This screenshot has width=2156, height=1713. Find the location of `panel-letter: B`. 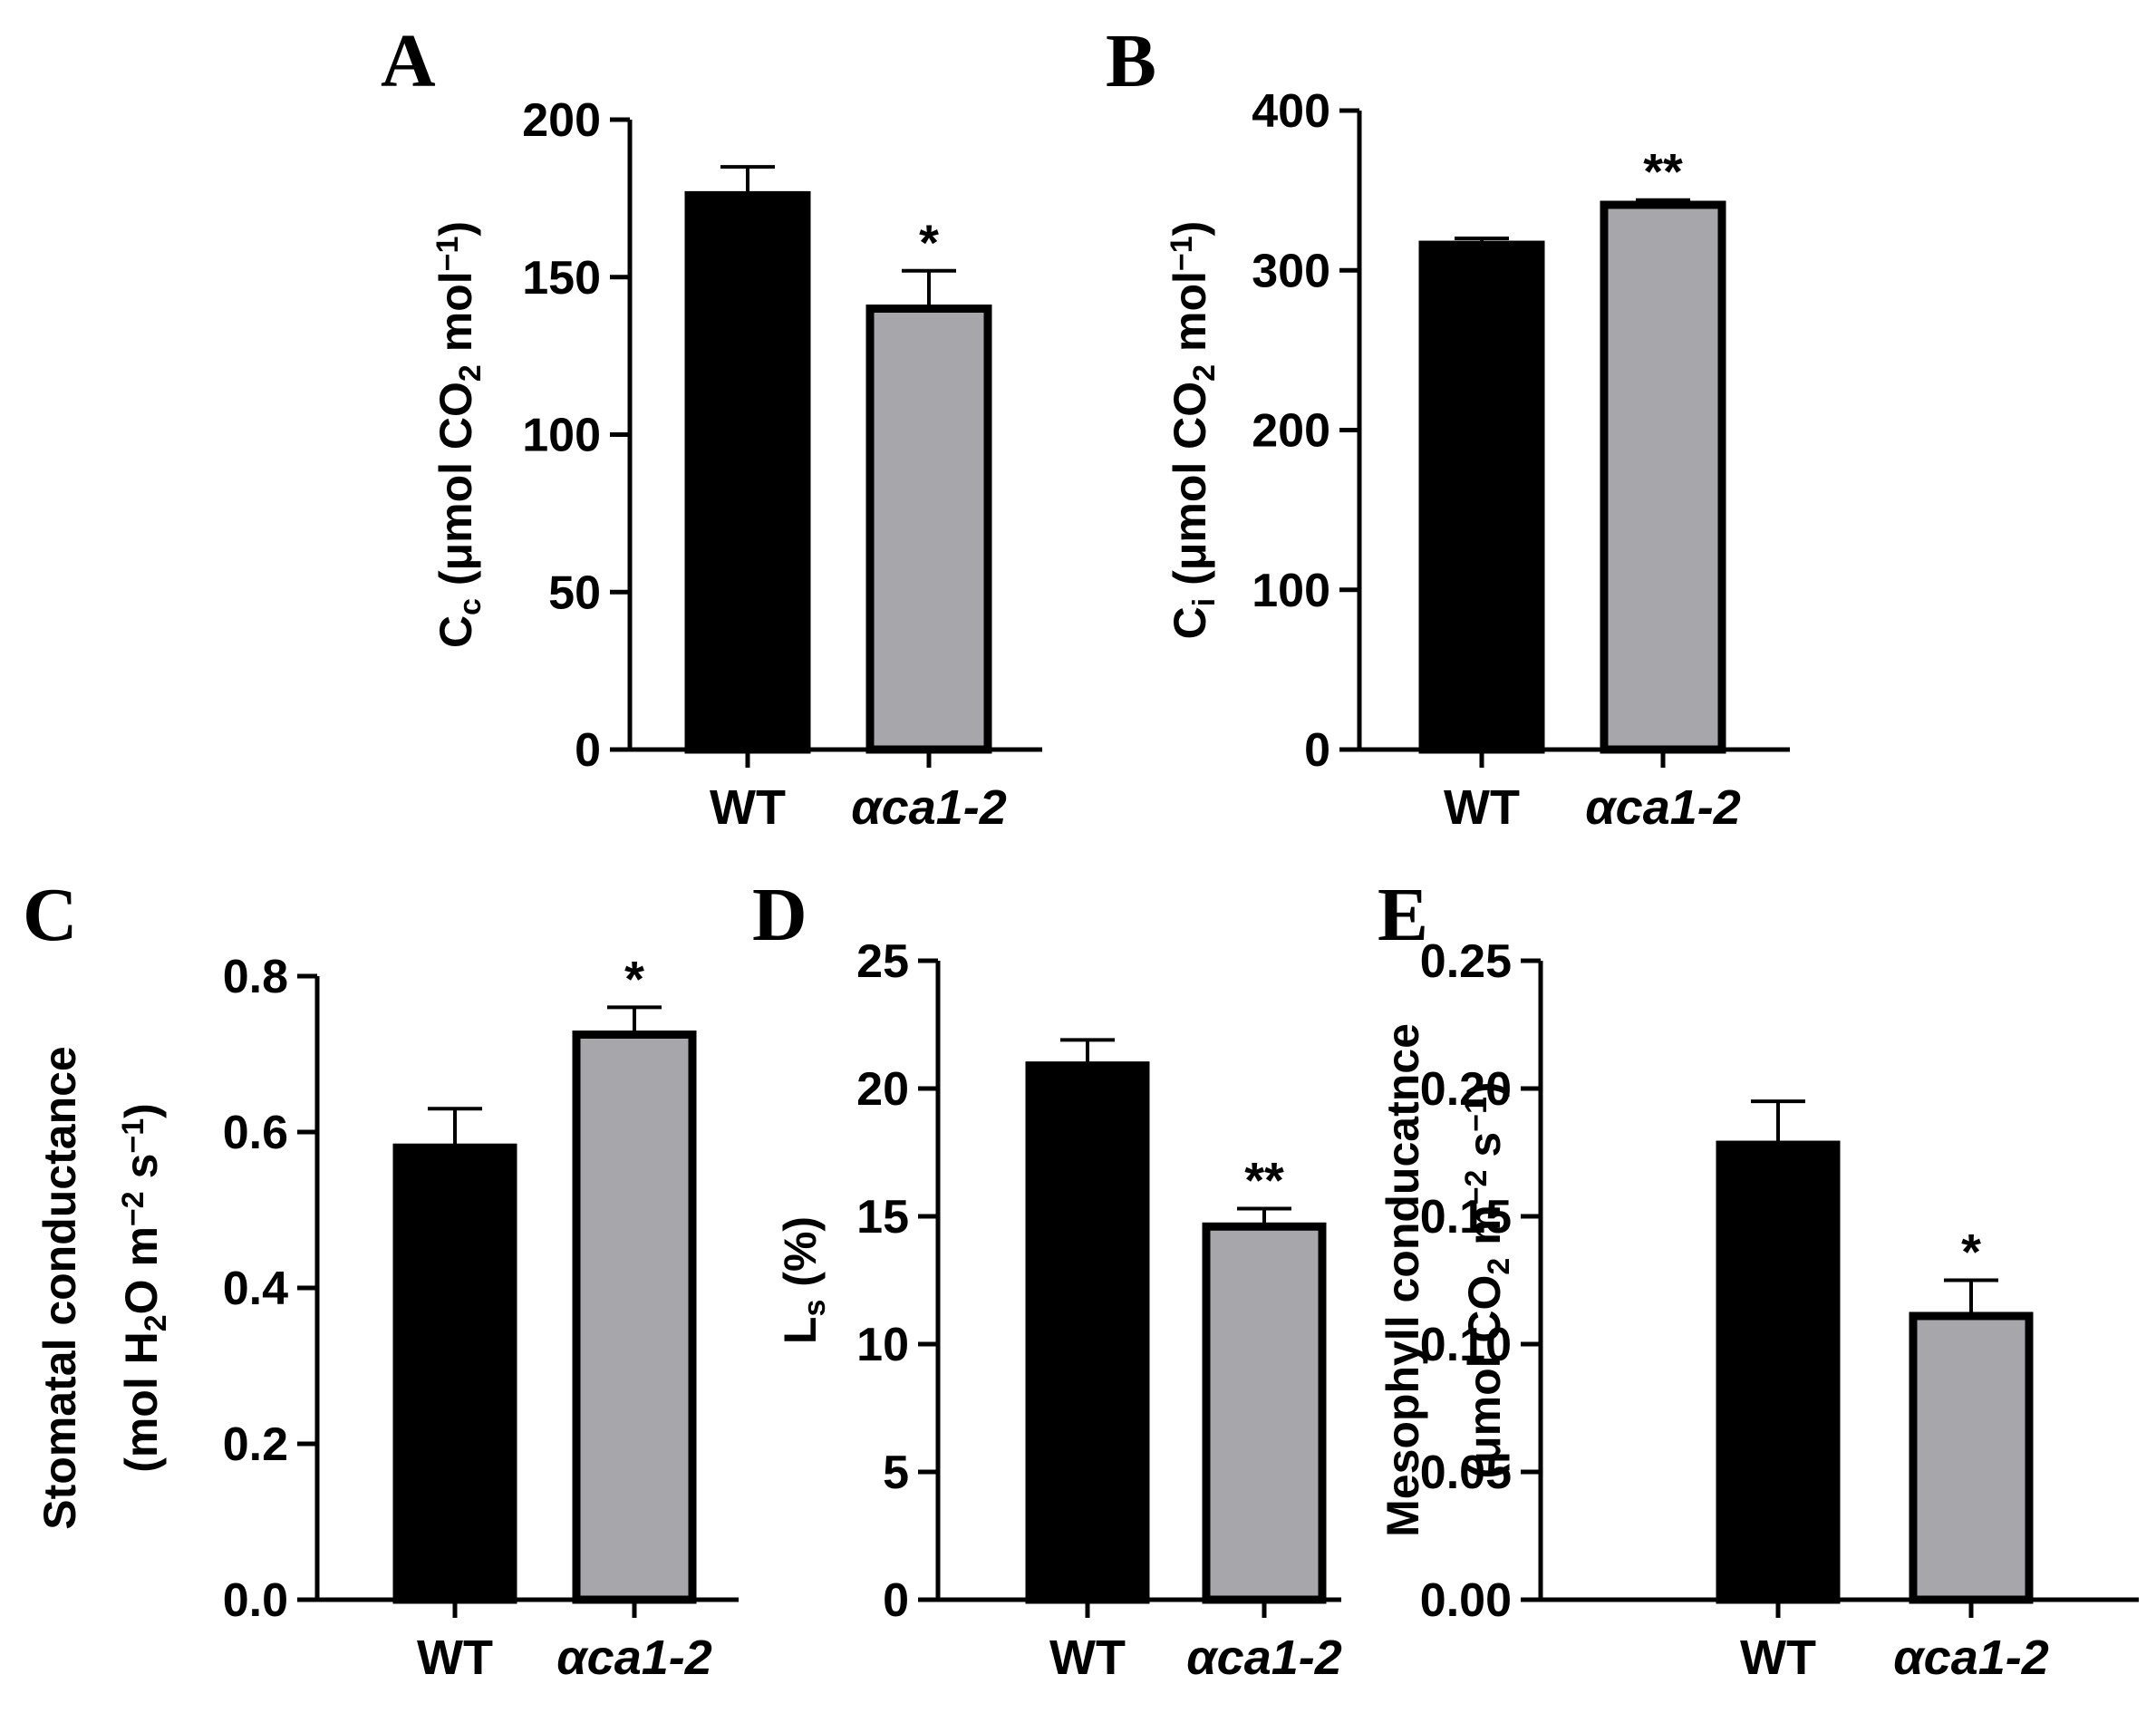

panel-letter: B is located at coordinates (1131, 61).